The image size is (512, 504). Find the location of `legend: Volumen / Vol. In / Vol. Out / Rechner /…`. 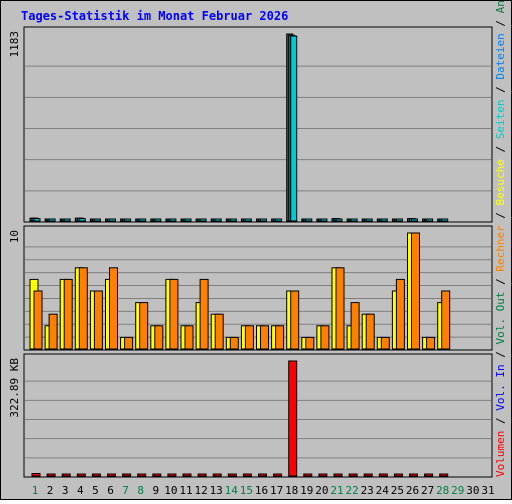

legend: Volumen / Vol. In / Vol. Out / Rechner /… is located at coordinates (500, 238).